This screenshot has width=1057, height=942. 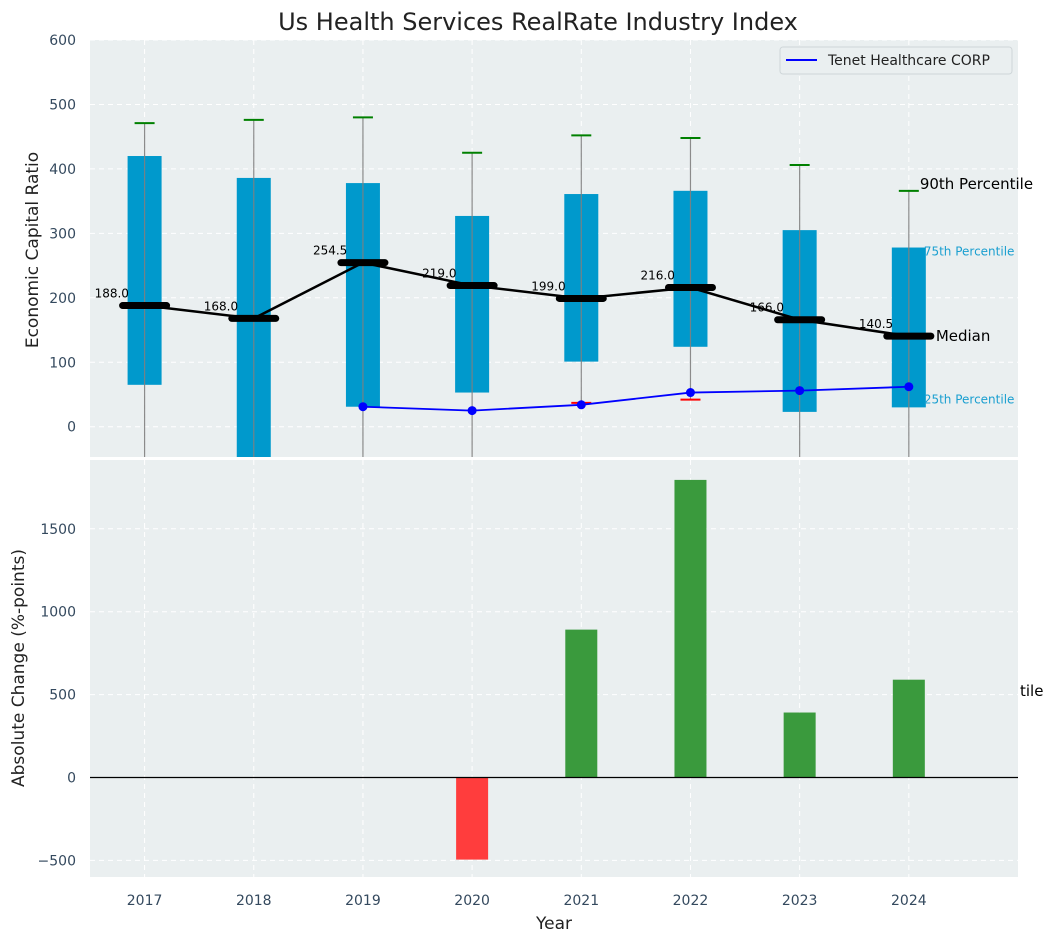 What do you see at coordinates (1031, 691) in the screenshot?
I see `annotation-10th-percentile-clipped: tile` at bounding box center [1031, 691].